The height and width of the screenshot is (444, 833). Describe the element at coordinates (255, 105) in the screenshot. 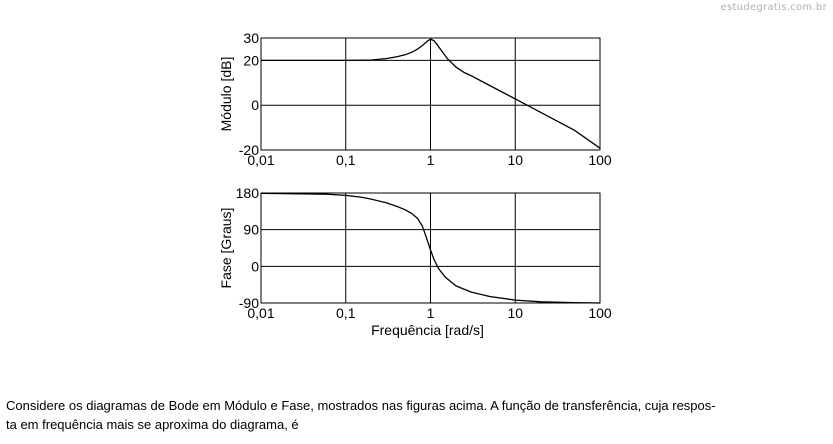

I see `magnitude-y-tick-label: 0` at that location.